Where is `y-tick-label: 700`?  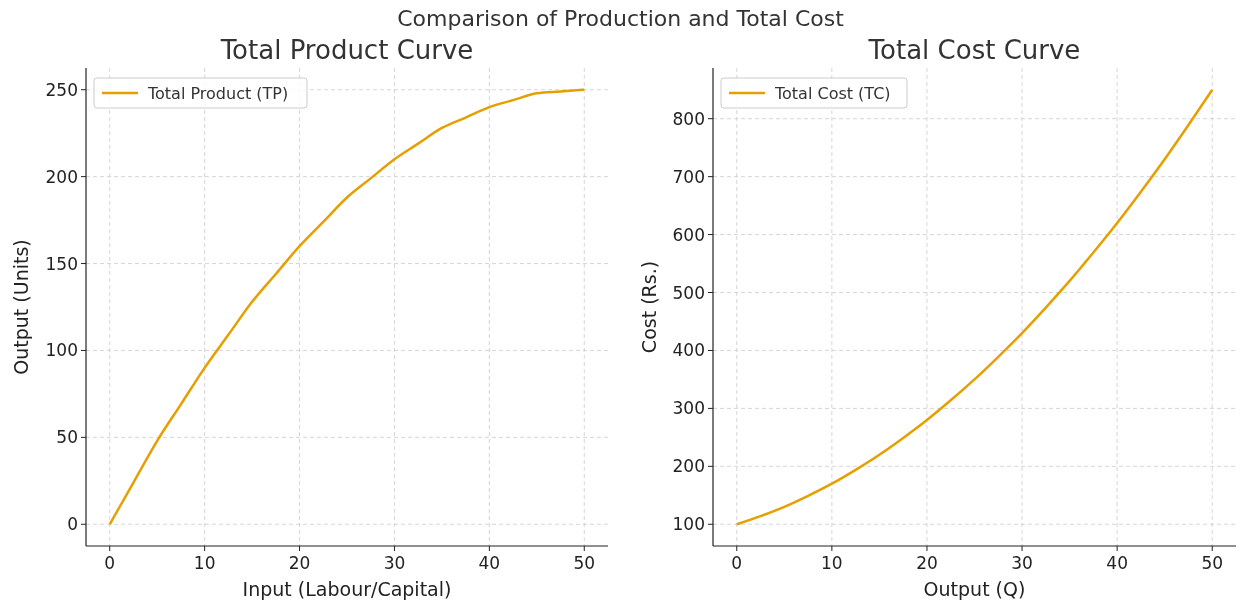 y-tick-label: 700 is located at coordinates (688, 176).